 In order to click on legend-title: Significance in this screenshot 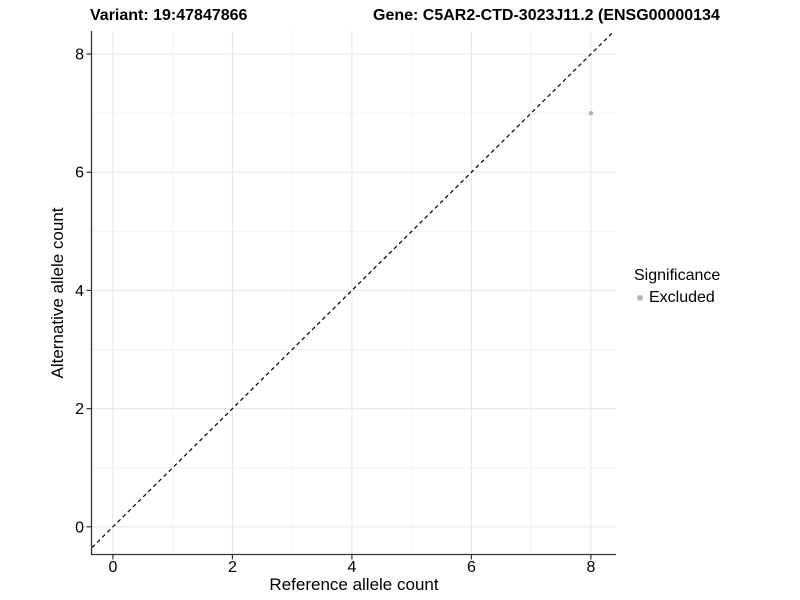, I will do `click(677, 275)`.